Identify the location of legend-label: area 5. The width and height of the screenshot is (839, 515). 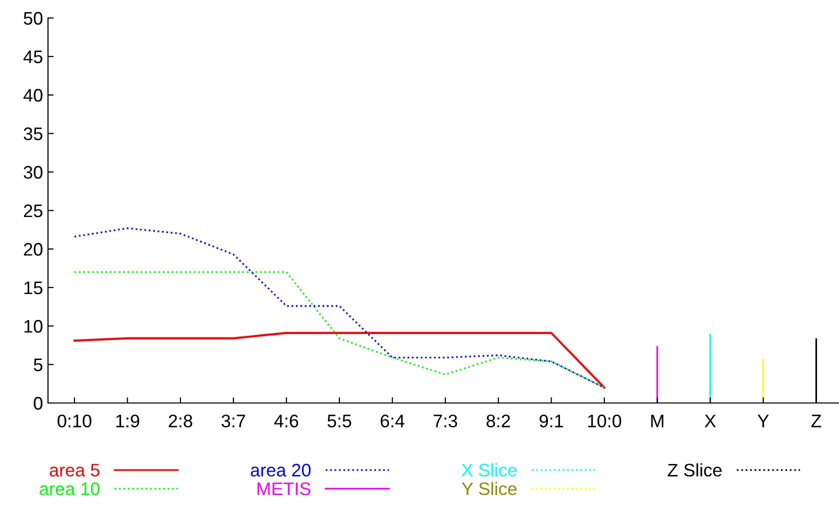
(75, 470).